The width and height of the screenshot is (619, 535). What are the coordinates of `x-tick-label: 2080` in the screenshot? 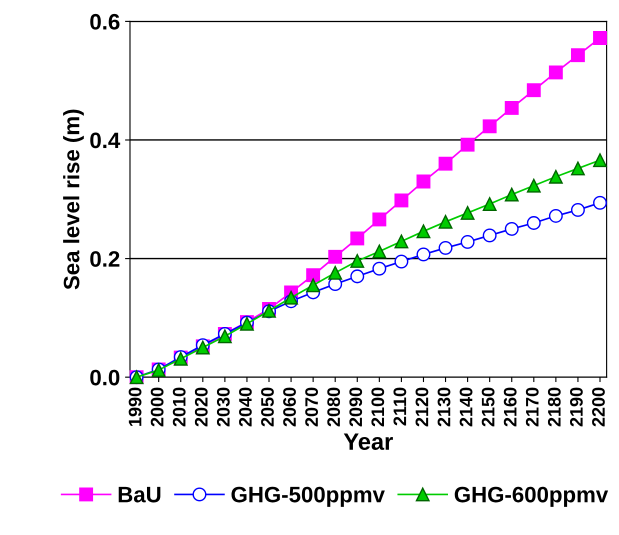 It's located at (333, 407).